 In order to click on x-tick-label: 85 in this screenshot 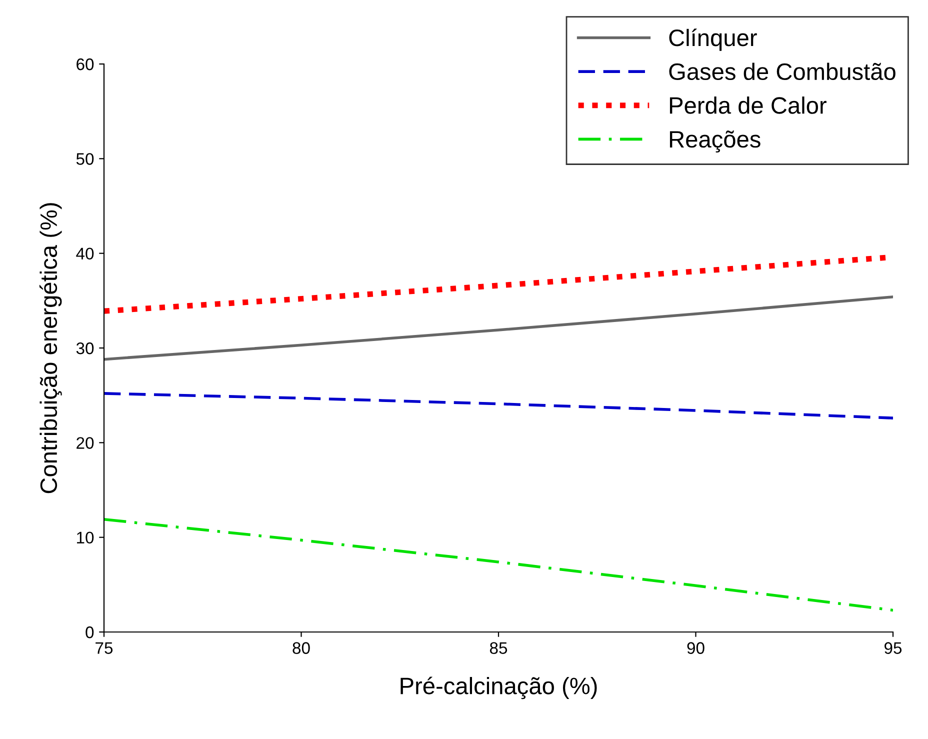, I will do `click(499, 648)`.